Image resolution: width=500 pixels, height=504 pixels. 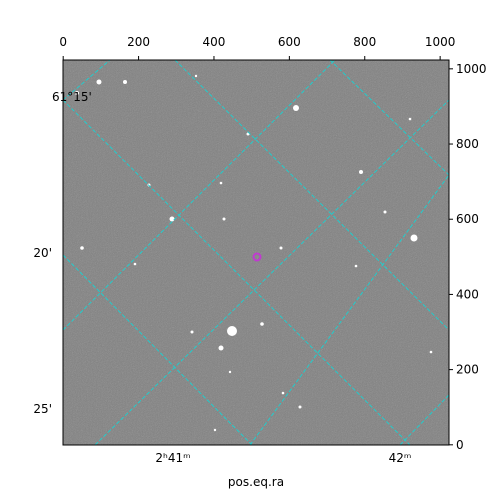 What do you see at coordinates (467, 370) in the screenshot?
I see `y-tick-label: 200` at bounding box center [467, 370].